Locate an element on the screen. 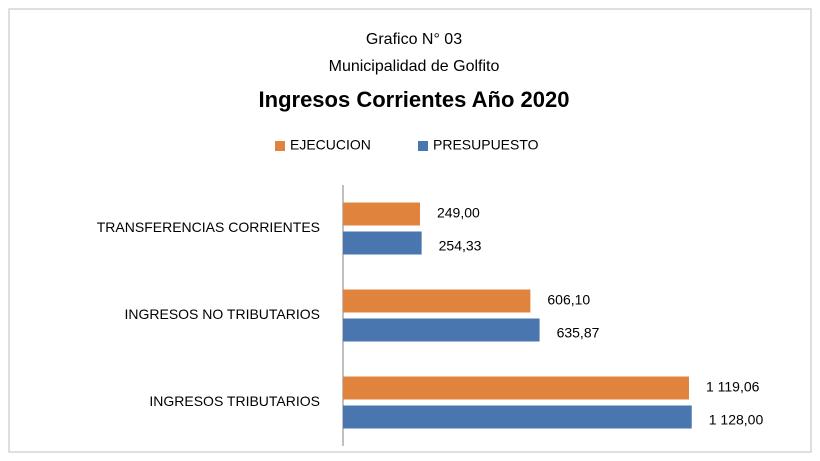  chart-title: Grafico N° 03 is located at coordinates (414, 39).